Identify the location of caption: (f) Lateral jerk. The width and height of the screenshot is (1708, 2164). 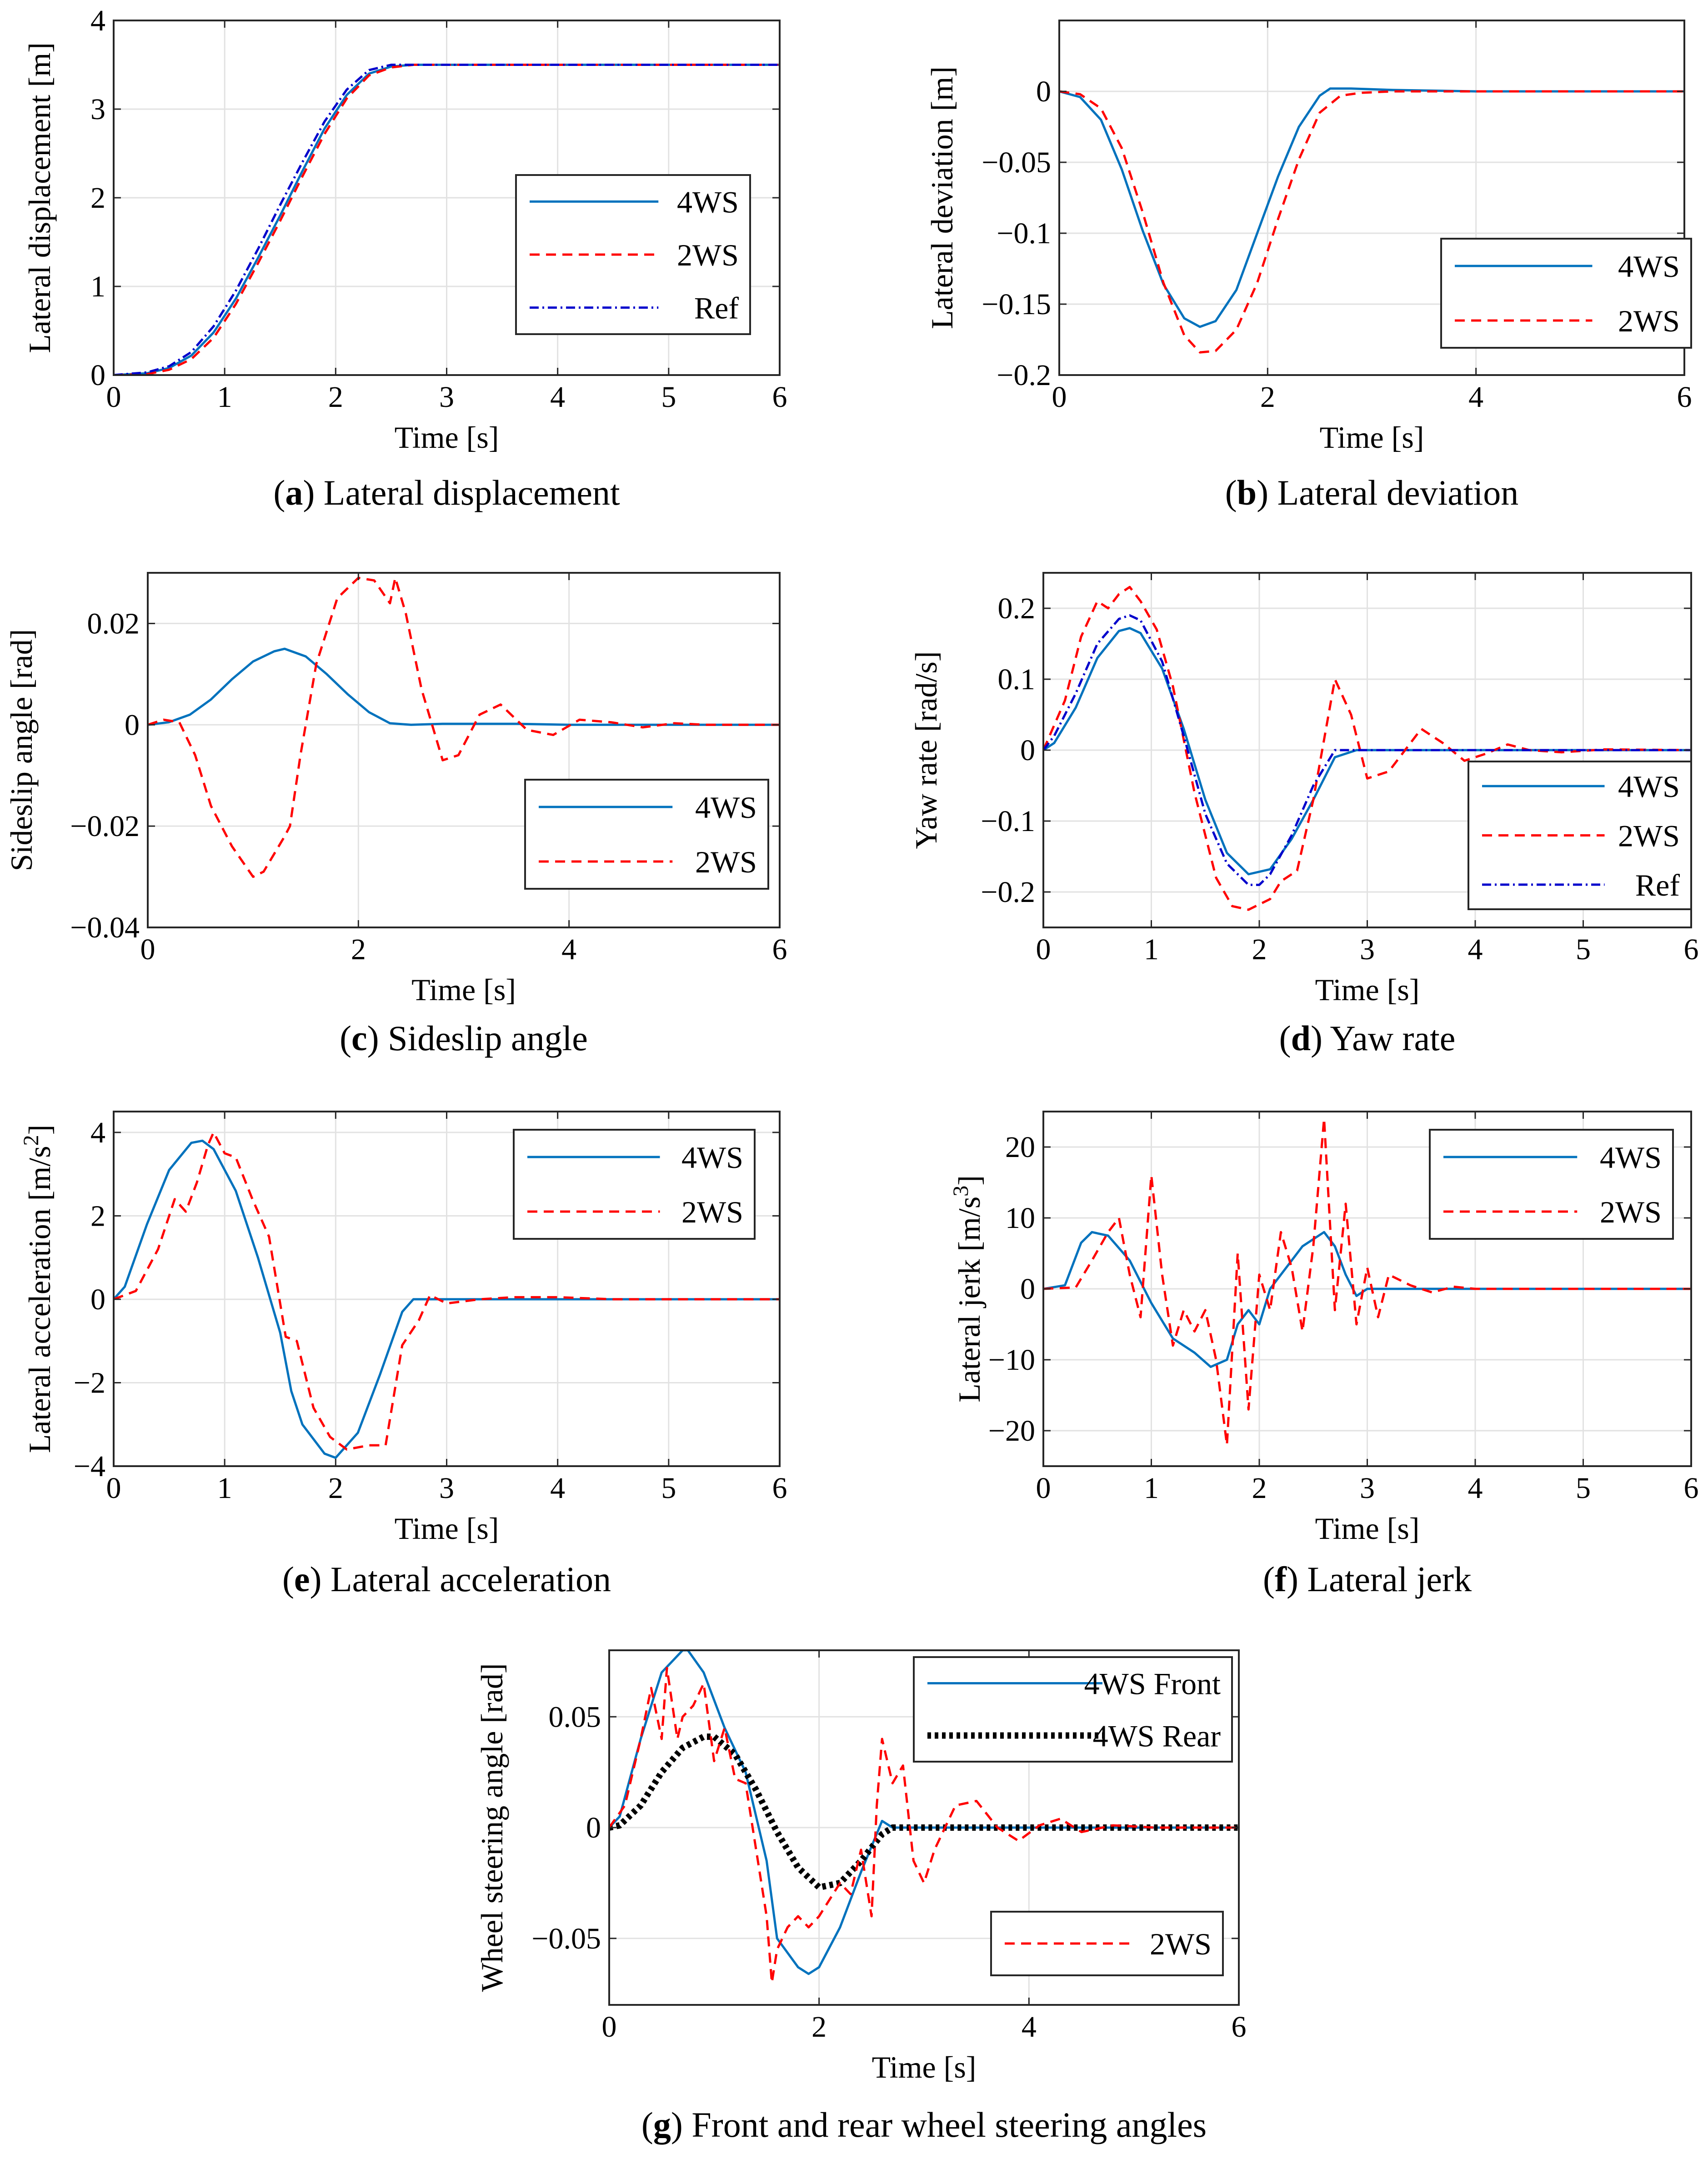
(1367, 1579).